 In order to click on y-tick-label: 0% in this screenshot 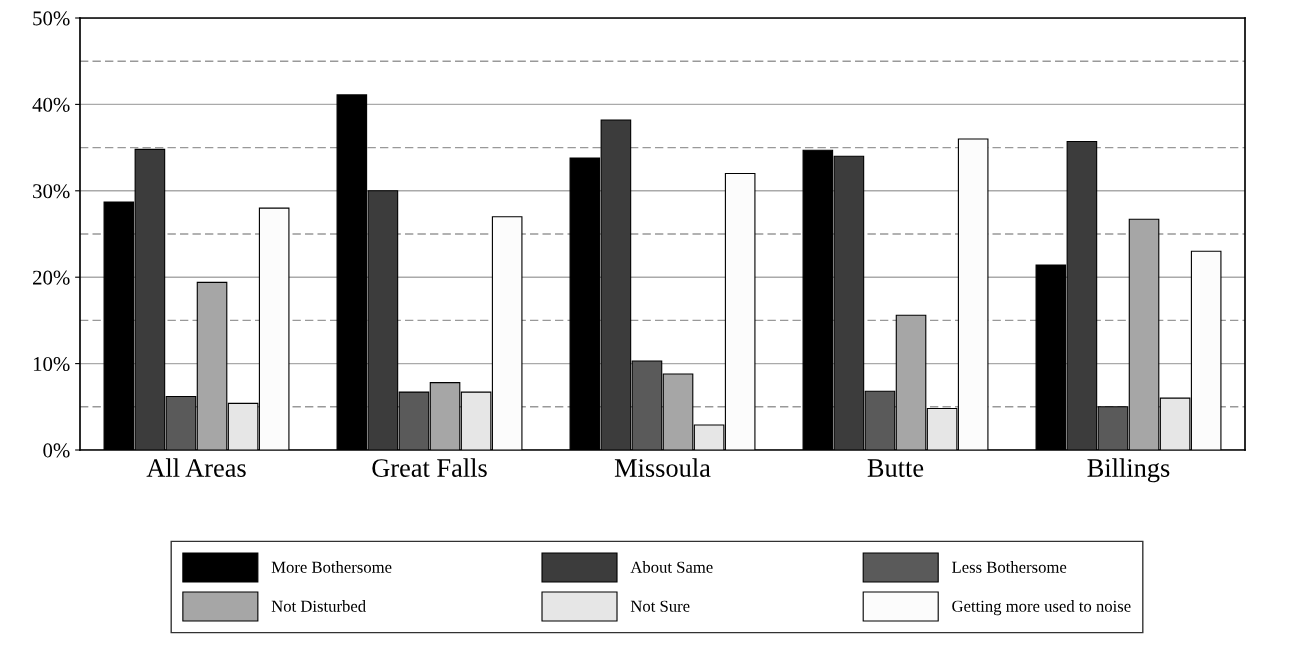, I will do `click(56, 450)`.